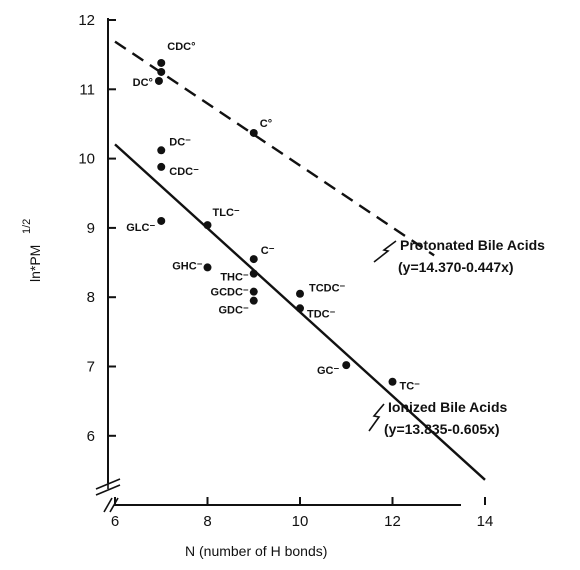 This screenshot has width=580, height=570. Describe the element at coordinates (230, 293) in the screenshot. I see `ionized-point-label-7: GCDC⁻` at that location.